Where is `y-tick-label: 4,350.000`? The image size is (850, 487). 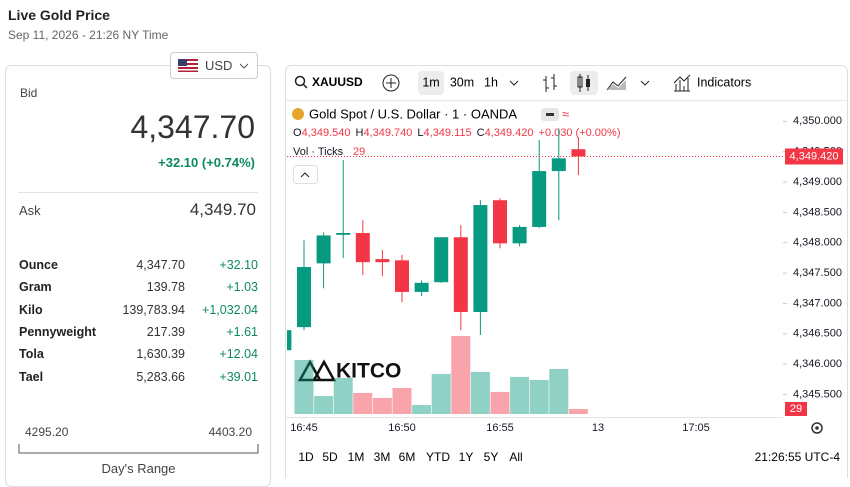 y-tick-label: 4,350.000 is located at coordinates (817, 121).